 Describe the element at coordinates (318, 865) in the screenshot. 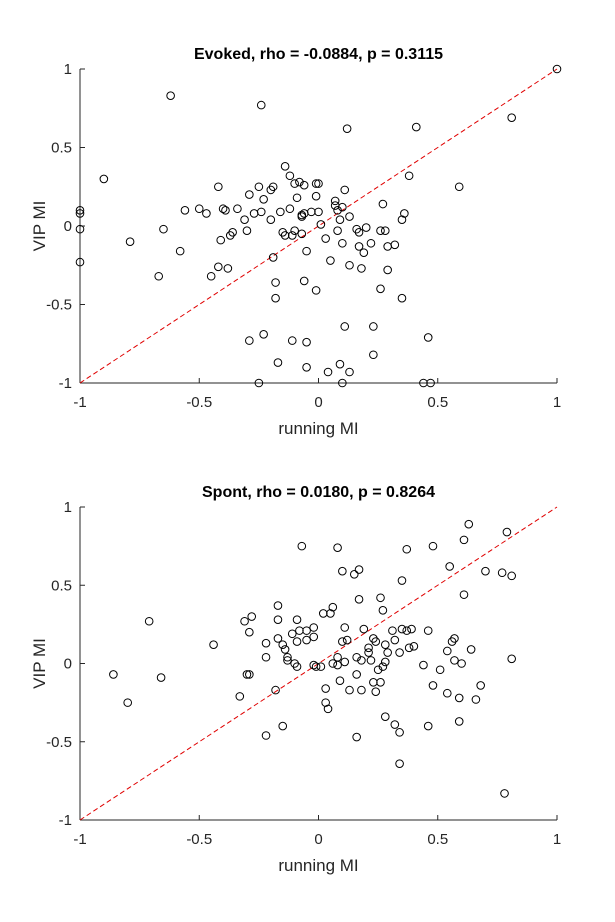

I see `x-axis-label: running MI` at that location.